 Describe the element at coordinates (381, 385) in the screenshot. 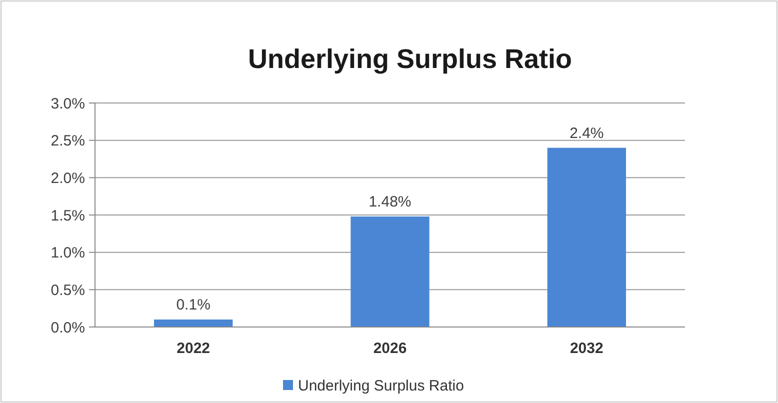

I see `legend-label: Underlying Surplus Ratio` at that location.